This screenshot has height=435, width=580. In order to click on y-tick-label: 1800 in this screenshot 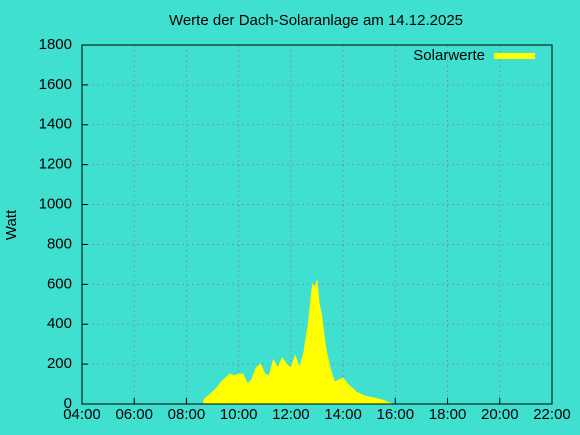, I will do `click(55, 44)`.